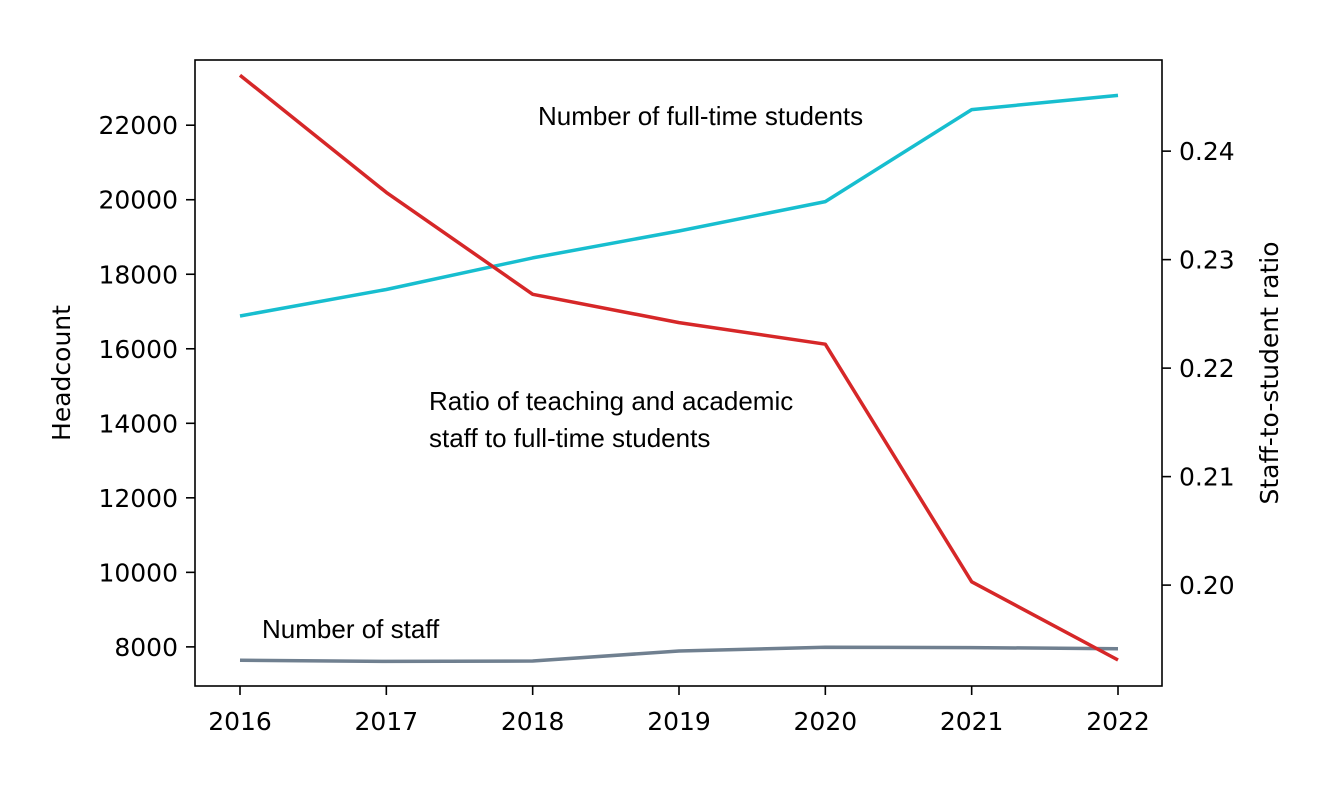 Image resolution: width=1334 pixels, height=792 pixels. Describe the element at coordinates (679, 721) in the screenshot. I see `x-tick-label: 2019` at that location.